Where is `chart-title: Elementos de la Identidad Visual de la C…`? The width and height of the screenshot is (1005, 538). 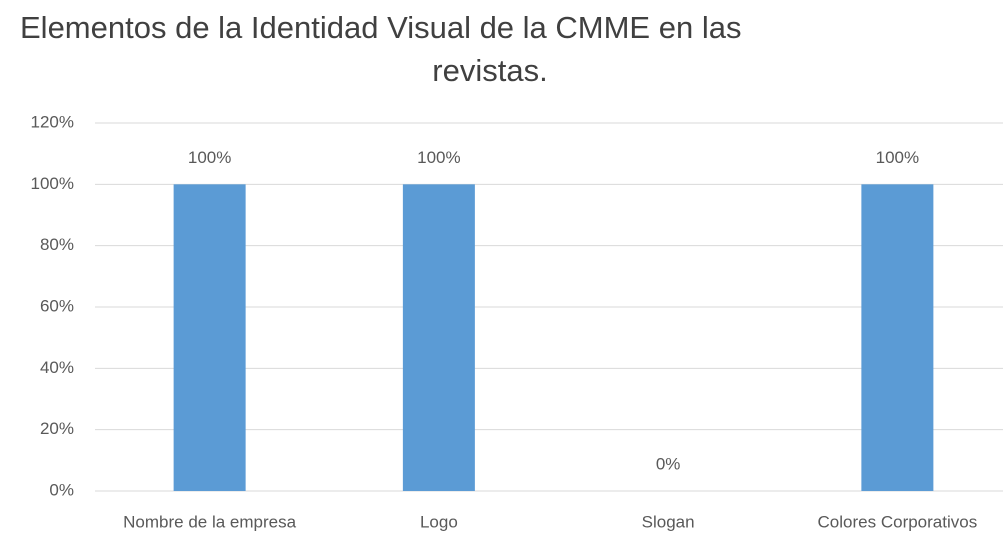 chart-title: Elementos de la Identidad Visual de la C… is located at coordinates (380, 27).